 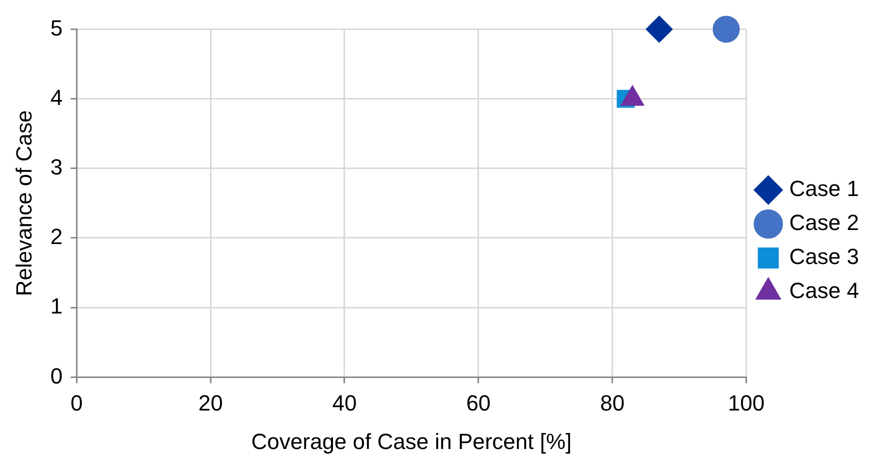 I want to click on x-tick-label: 60, so click(x=478, y=403).